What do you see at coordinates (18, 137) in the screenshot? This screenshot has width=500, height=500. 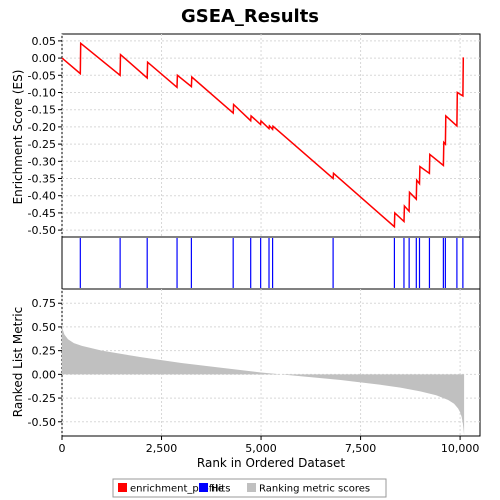 I see `enrichment-y-axis-label: Enrichment Score (ES)` at bounding box center [18, 137].